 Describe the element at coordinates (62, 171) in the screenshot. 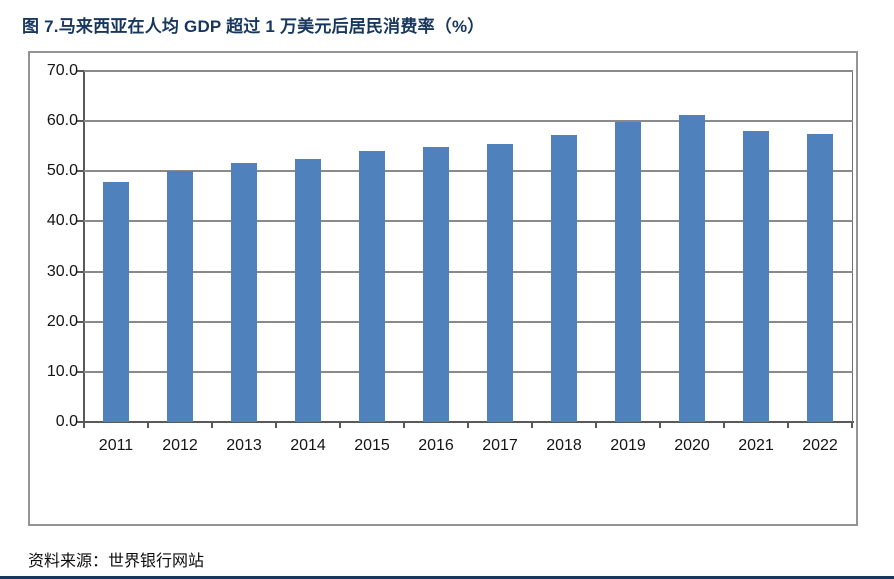

I see `y-axis-label: 50.0` at that location.